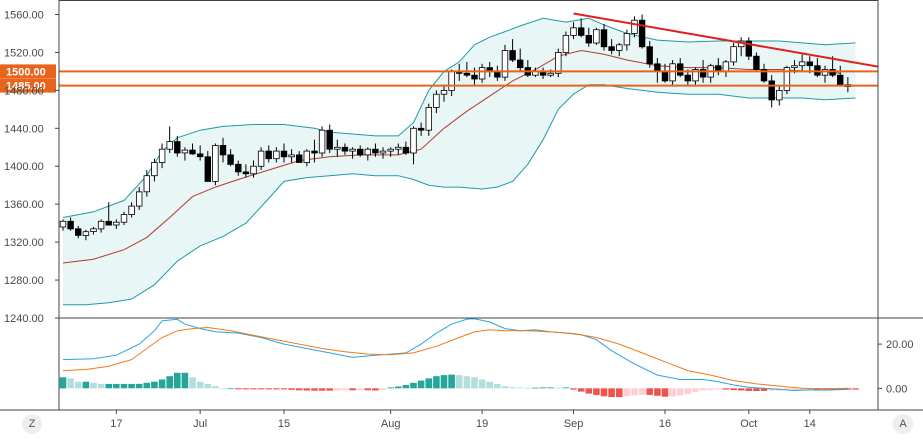  What do you see at coordinates (455, 355) in the screenshot?
I see `oscillator-line` at bounding box center [455, 355].